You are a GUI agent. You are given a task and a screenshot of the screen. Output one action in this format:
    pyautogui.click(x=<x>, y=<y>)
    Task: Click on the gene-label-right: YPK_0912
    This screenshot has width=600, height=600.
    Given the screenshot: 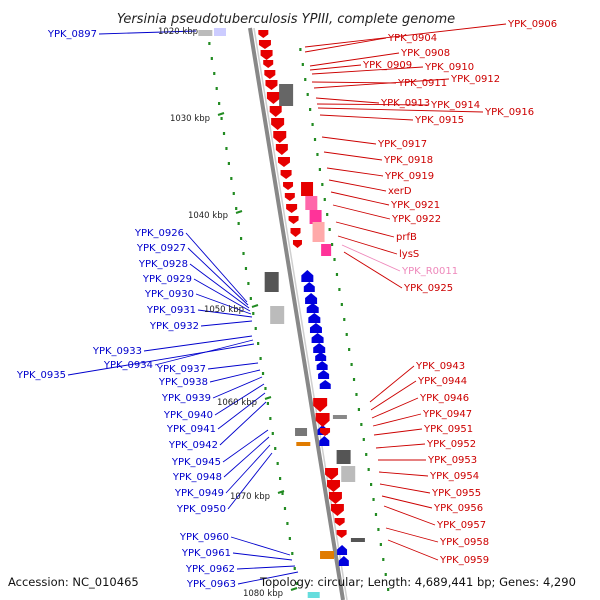 What is the action you would take?
    pyautogui.click(x=475, y=79)
    